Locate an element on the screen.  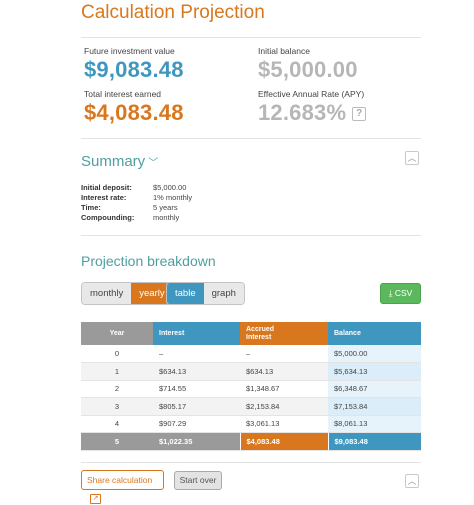
summary-key: Compounding: is located at coordinates (108, 217).